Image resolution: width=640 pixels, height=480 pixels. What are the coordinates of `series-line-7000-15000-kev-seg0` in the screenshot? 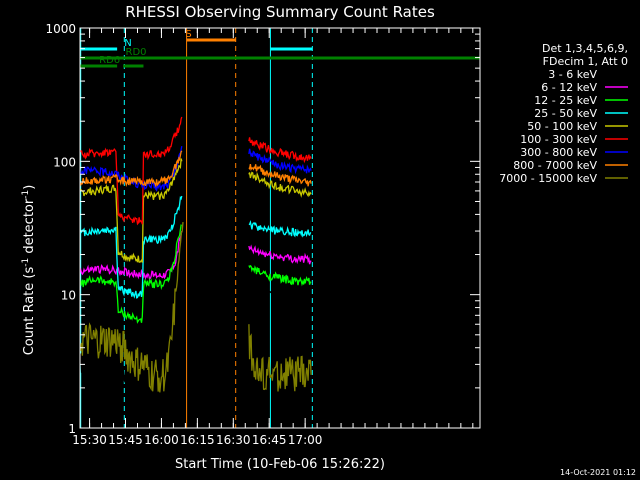 It's located at (132, 307).